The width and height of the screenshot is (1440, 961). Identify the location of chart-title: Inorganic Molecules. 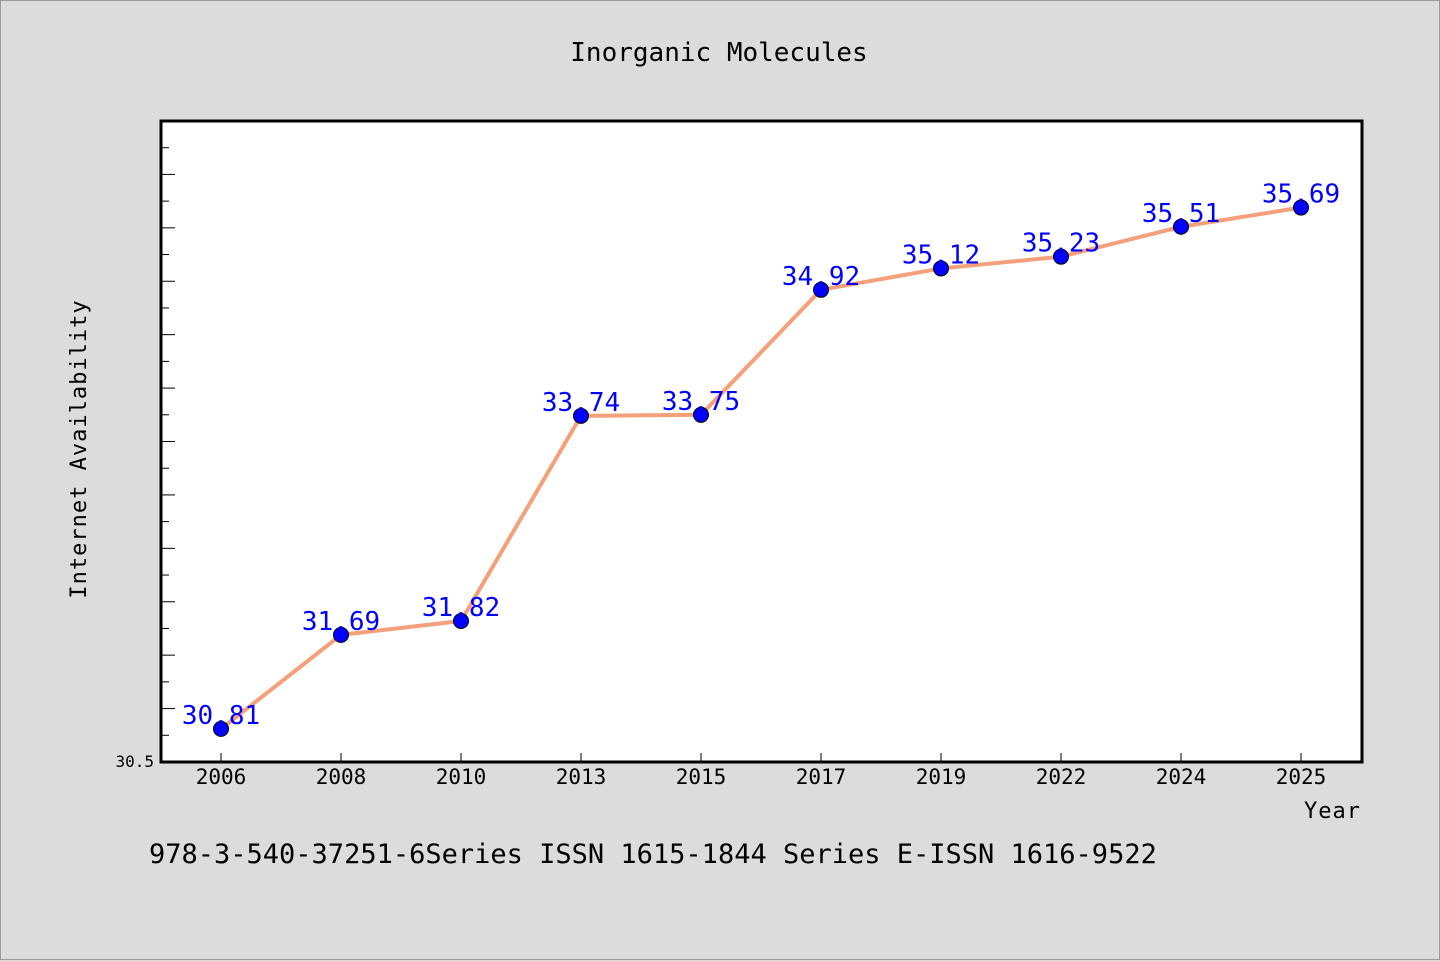
(718, 53).